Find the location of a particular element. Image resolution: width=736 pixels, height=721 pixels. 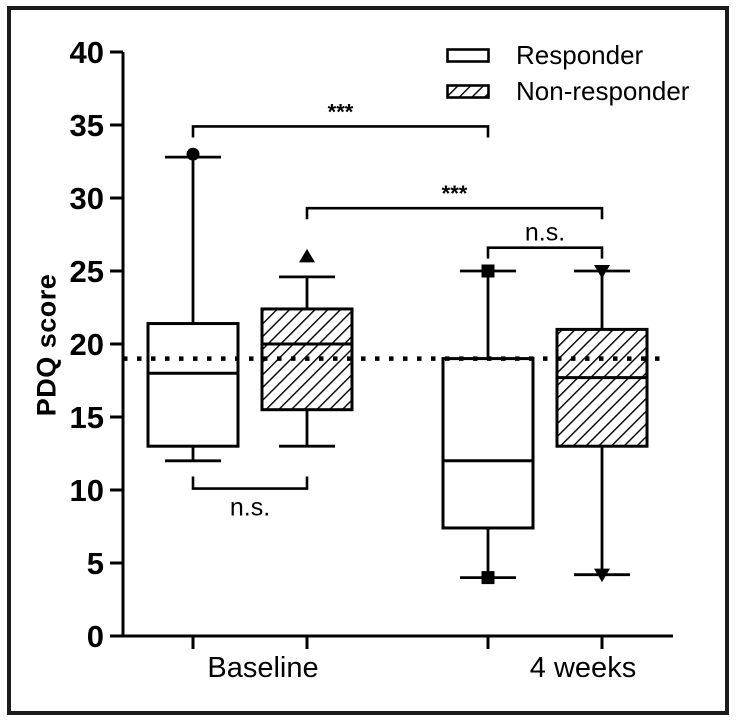

box-responder-Baseline is located at coordinates (193, 385).